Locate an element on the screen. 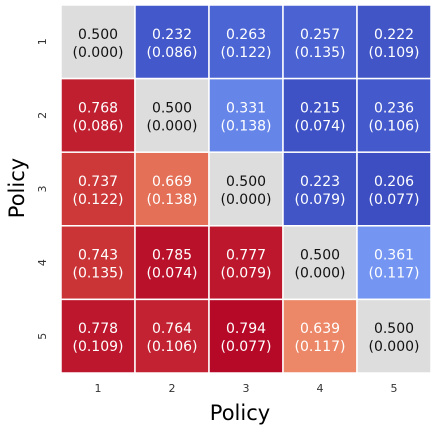 The height and width of the screenshot is (425, 431). cell-value-r4-c4: 0.500 is located at coordinates (320, 256).